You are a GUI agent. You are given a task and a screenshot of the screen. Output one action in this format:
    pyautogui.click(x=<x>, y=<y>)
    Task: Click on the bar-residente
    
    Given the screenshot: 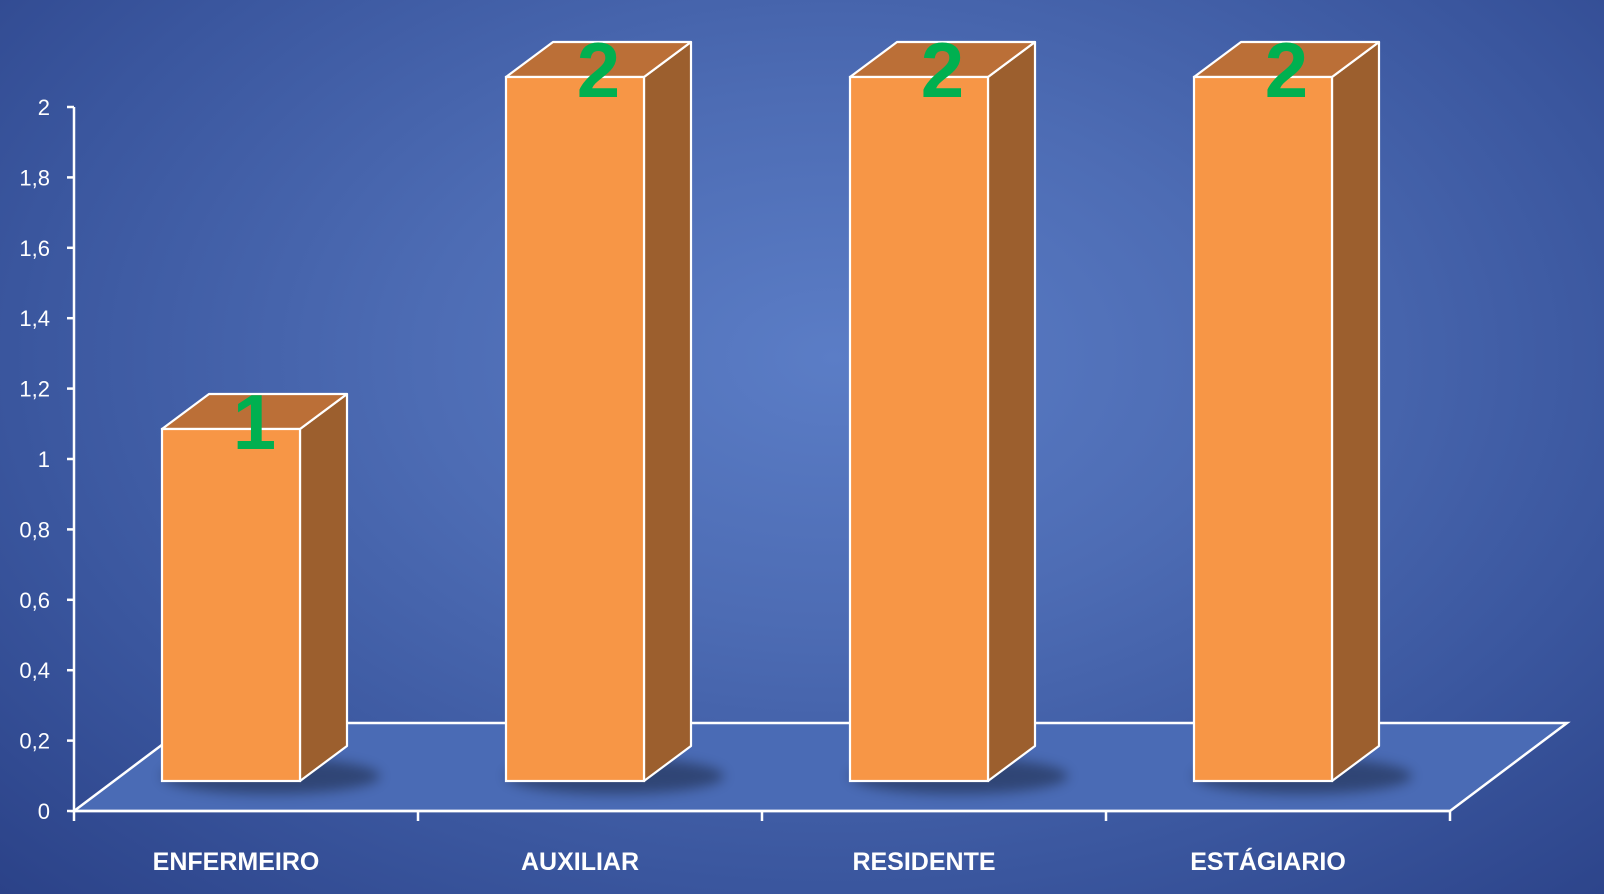 What is the action you would take?
    pyautogui.click(x=942, y=411)
    